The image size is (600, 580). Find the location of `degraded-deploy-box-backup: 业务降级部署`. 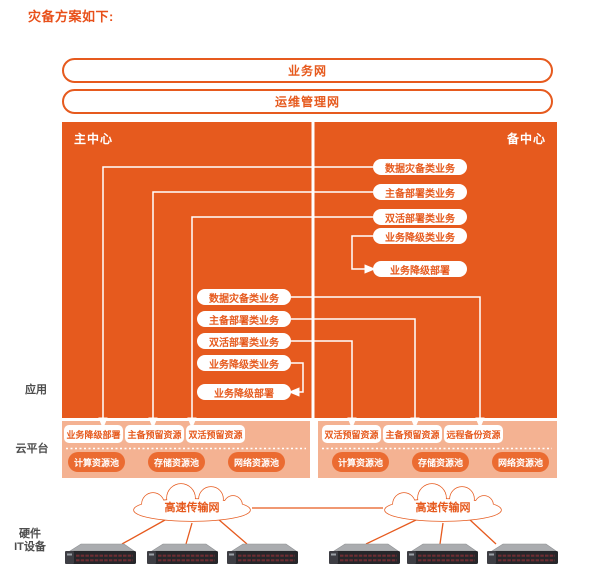

degraded-deploy-box-backup: 业务降级部署 is located at coordinates (420, 269).